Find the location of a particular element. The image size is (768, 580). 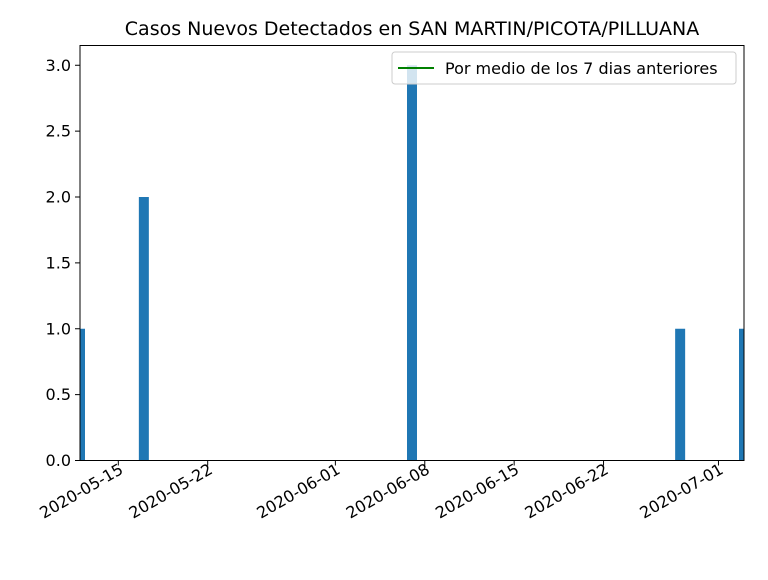

legend-box is located at coordinates (564, 68).